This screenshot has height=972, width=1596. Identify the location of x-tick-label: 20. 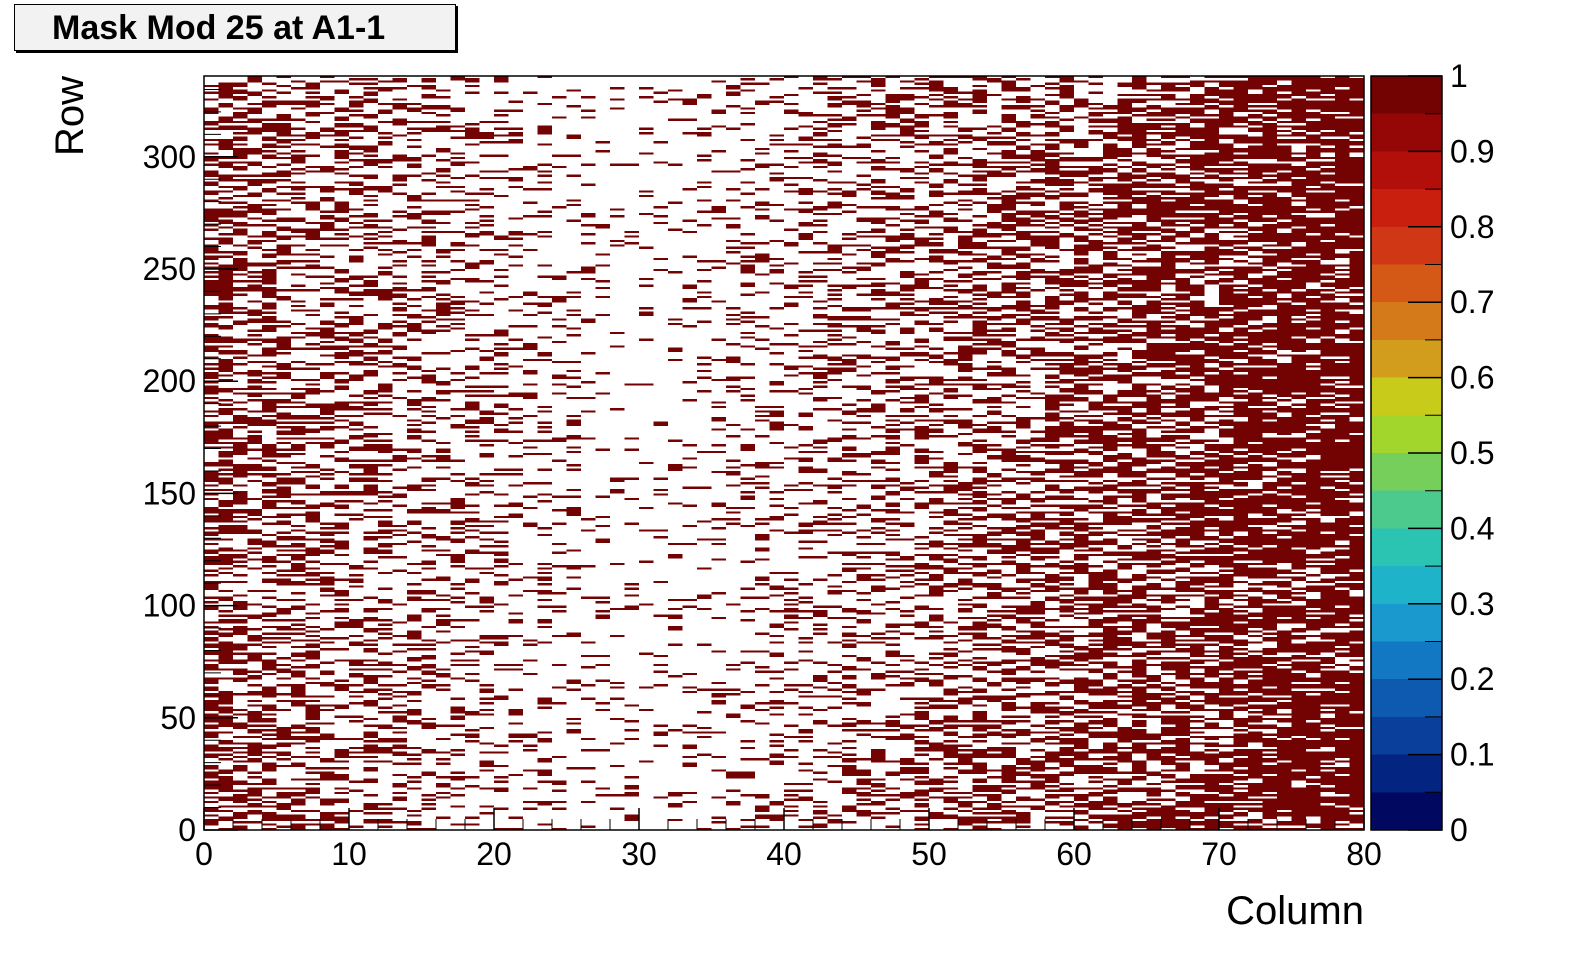
(494, 854).